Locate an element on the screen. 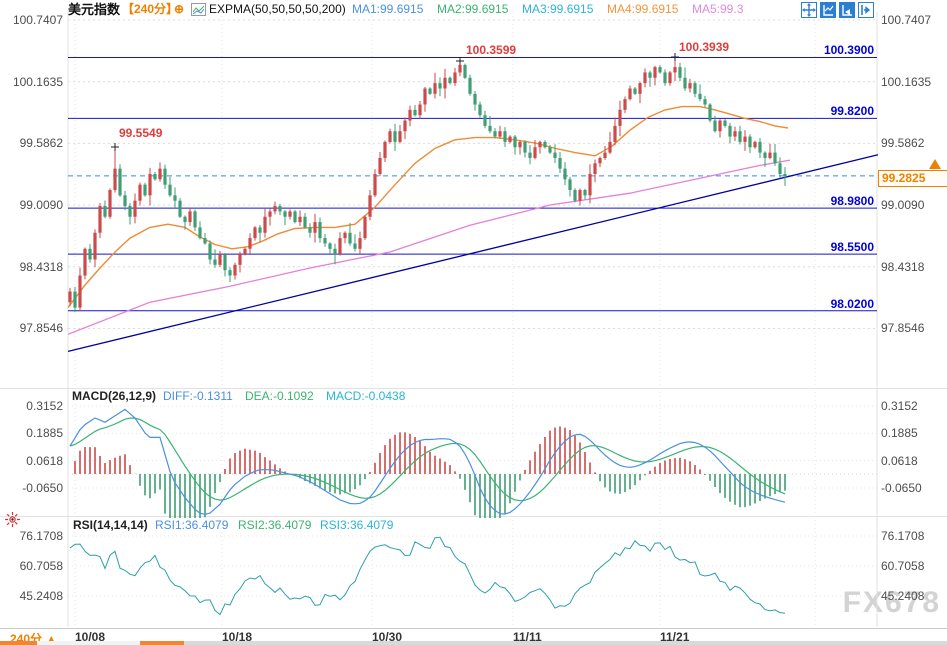  indicator-value-label: DIFF:-0.1311 is located at coordinates (198, 396).